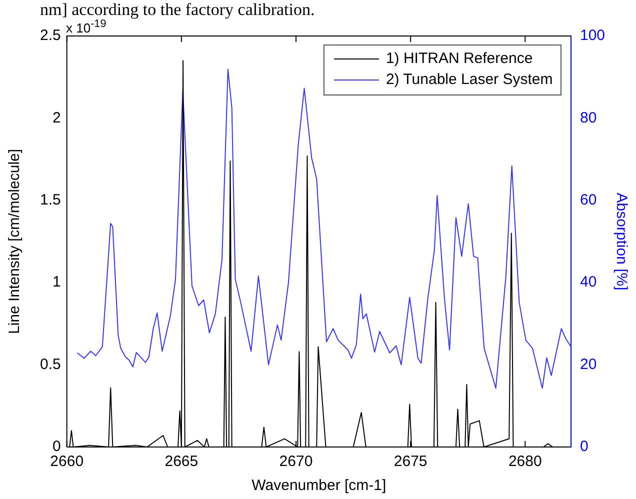 This screenshot has height=499, width=636. What do you see at coordinates (56, 282) in the screenshot?
I see `y-tick-label: 1` at bounding box center [56, 282].